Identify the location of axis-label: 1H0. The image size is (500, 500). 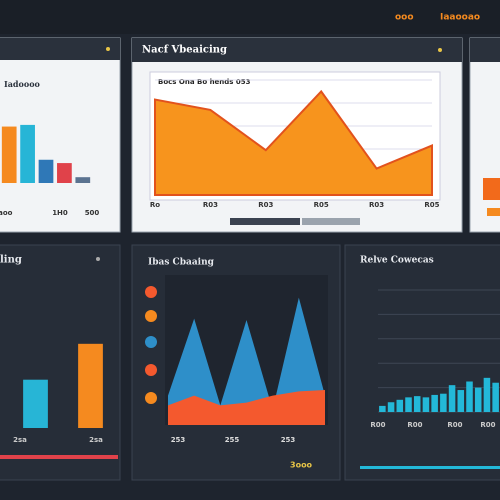
(60, 213).